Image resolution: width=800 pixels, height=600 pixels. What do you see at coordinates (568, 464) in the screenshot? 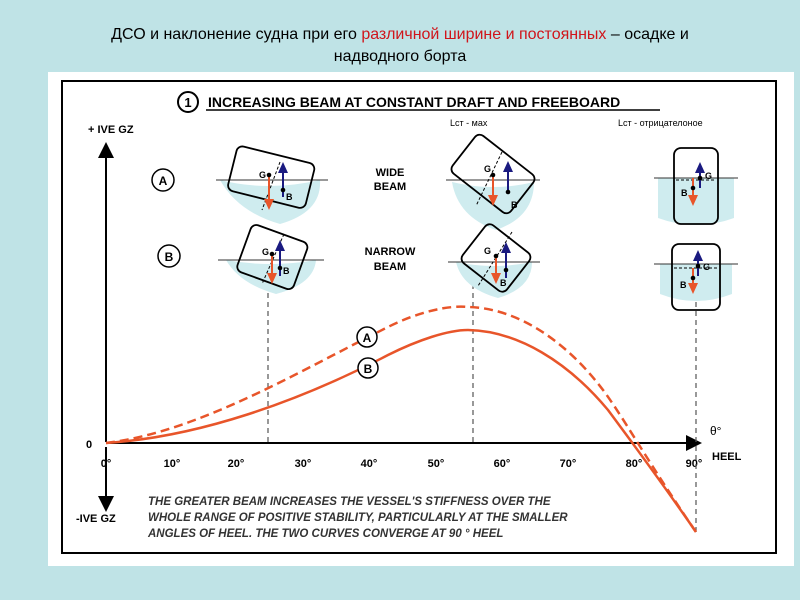
I see `tick-70: 70°` at bounding box center [568, 464].